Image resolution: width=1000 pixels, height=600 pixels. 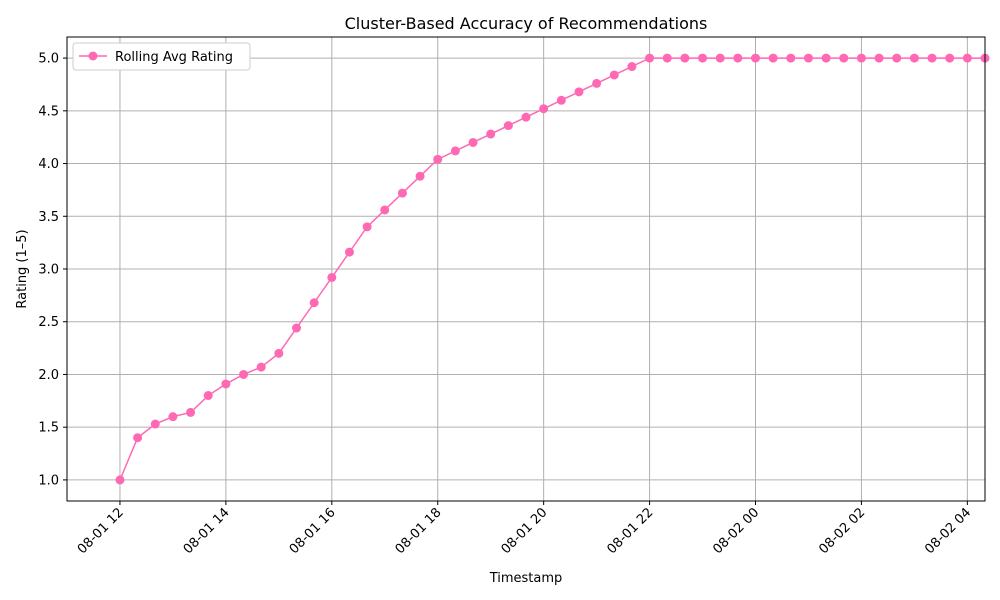 What do you see at coordinates (630, 531) in the screenshot?
I see `x-tick-label: 08-01 22` at bounding box center [630, 531].